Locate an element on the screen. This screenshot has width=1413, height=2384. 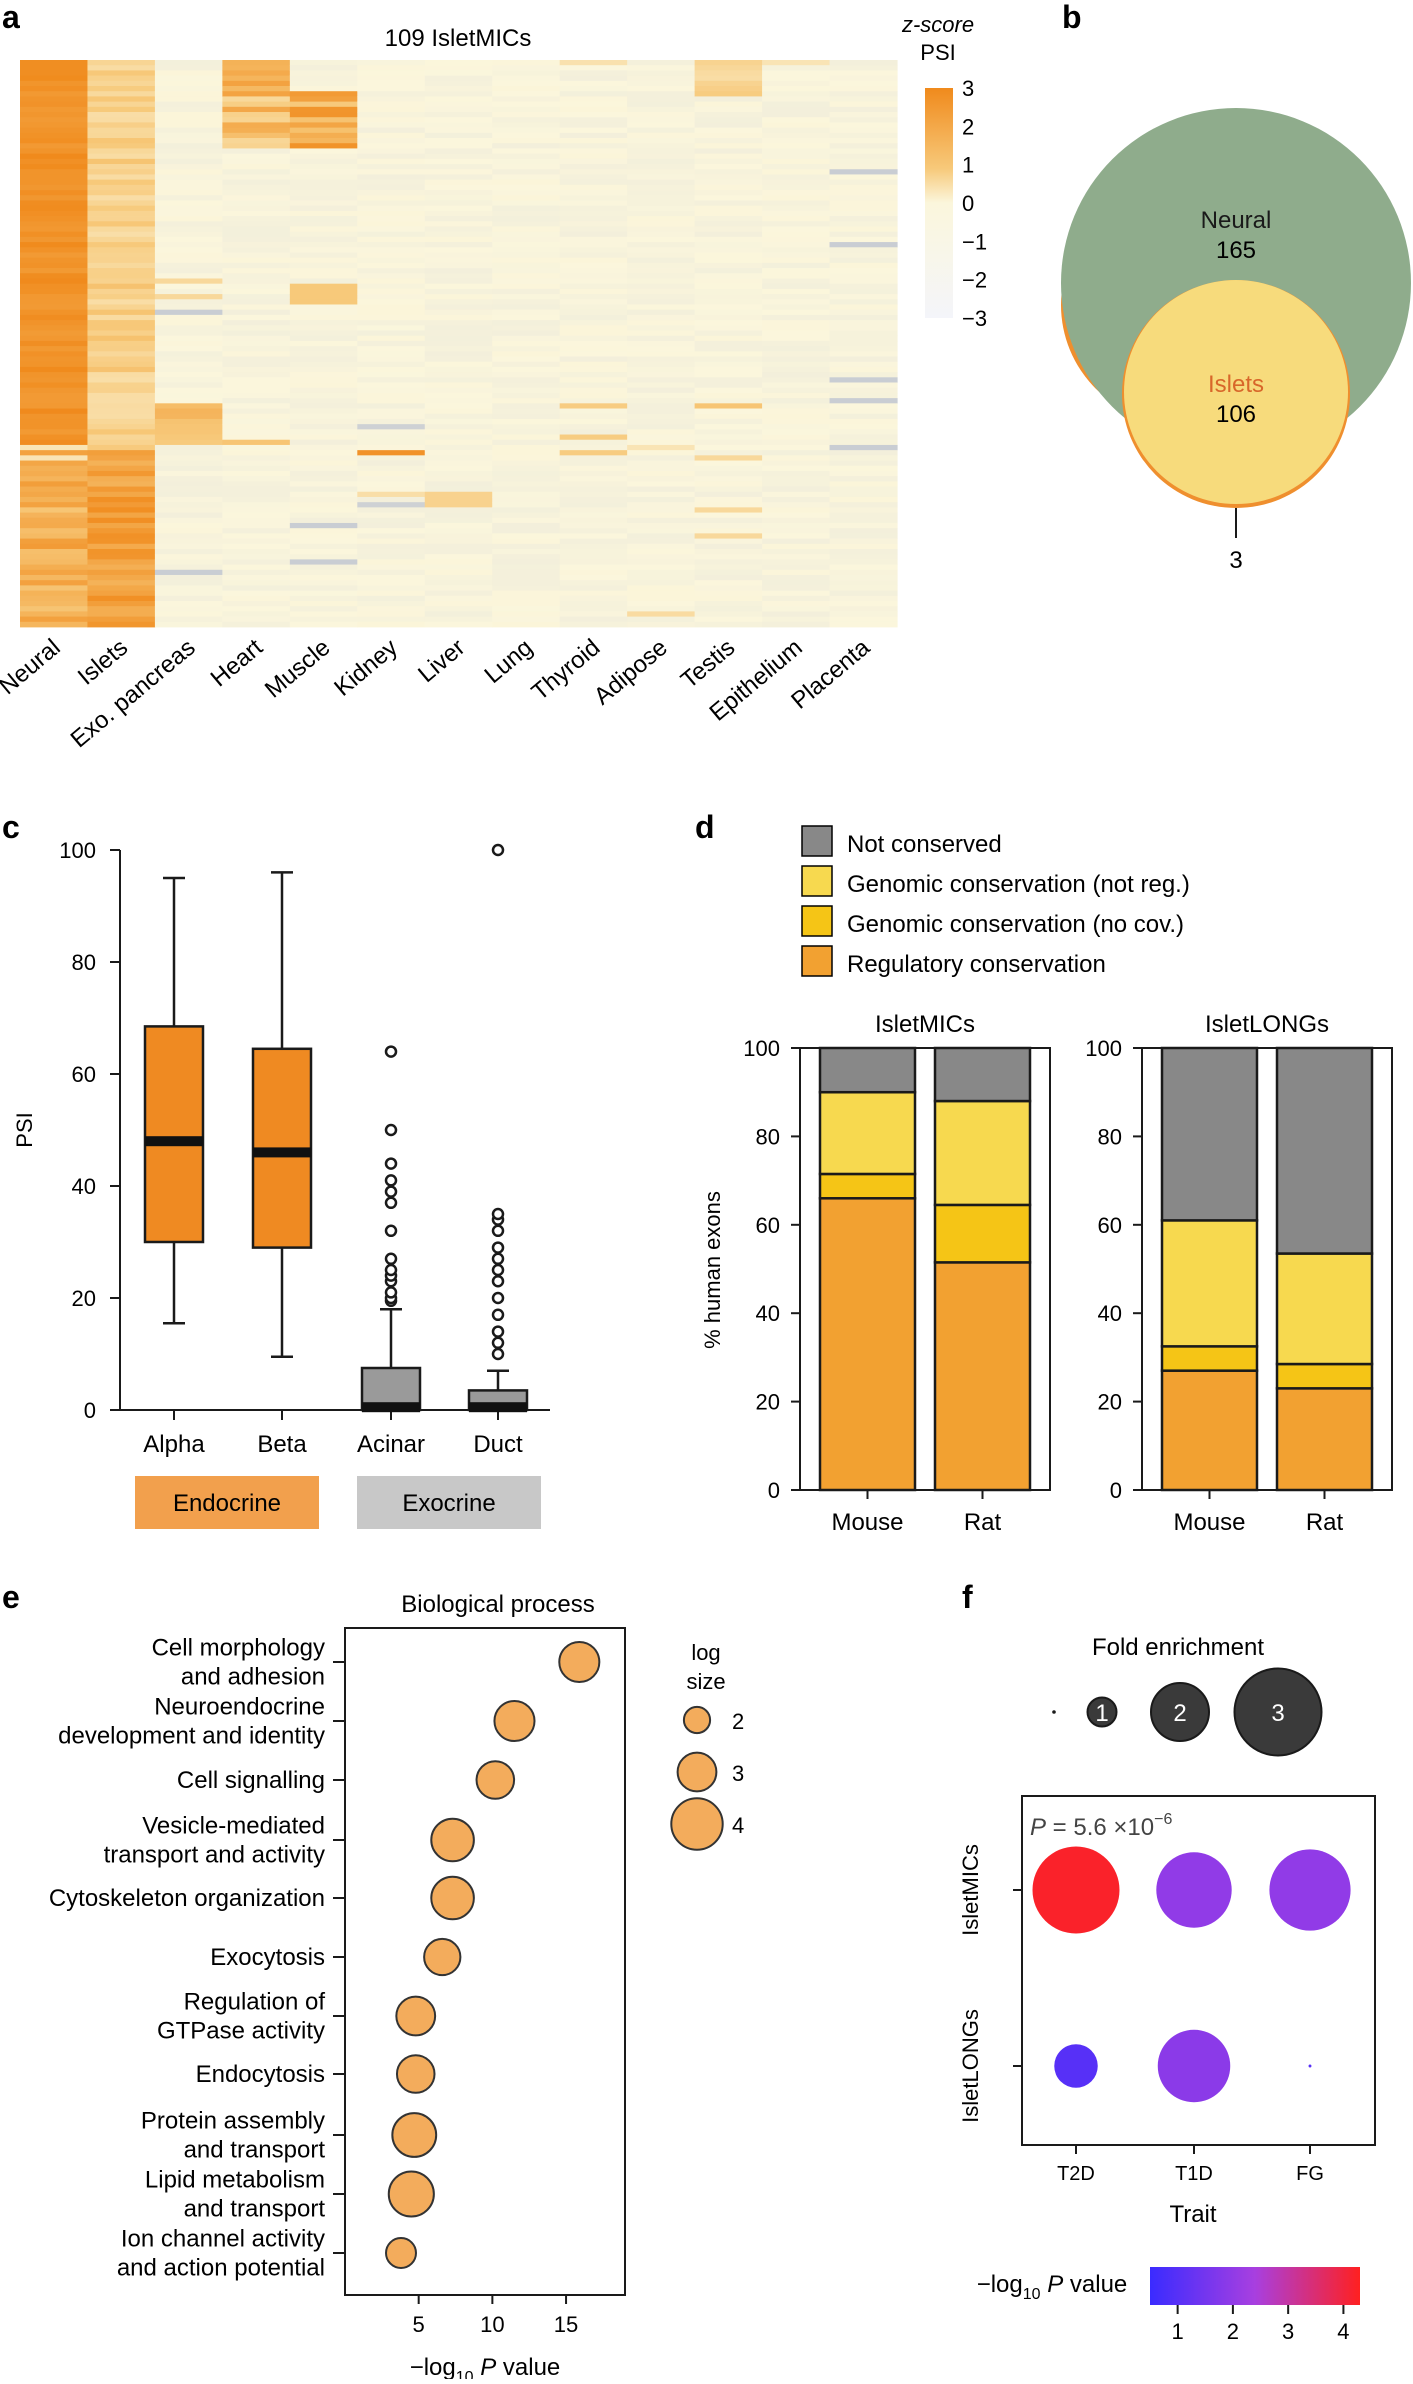
exocrine-group-bar is located at coordinates (449, 1502).